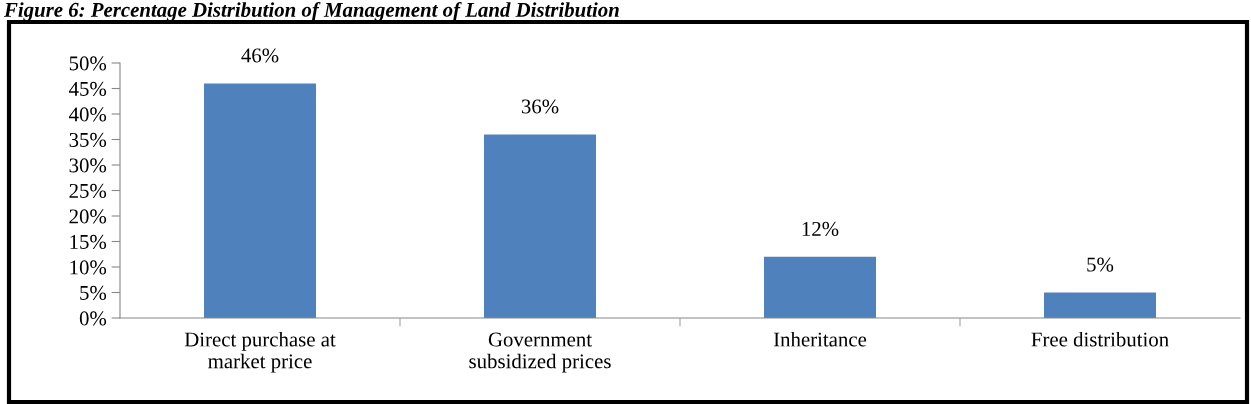  I want to click on y-tick-label: 40%, so click(88, 114).